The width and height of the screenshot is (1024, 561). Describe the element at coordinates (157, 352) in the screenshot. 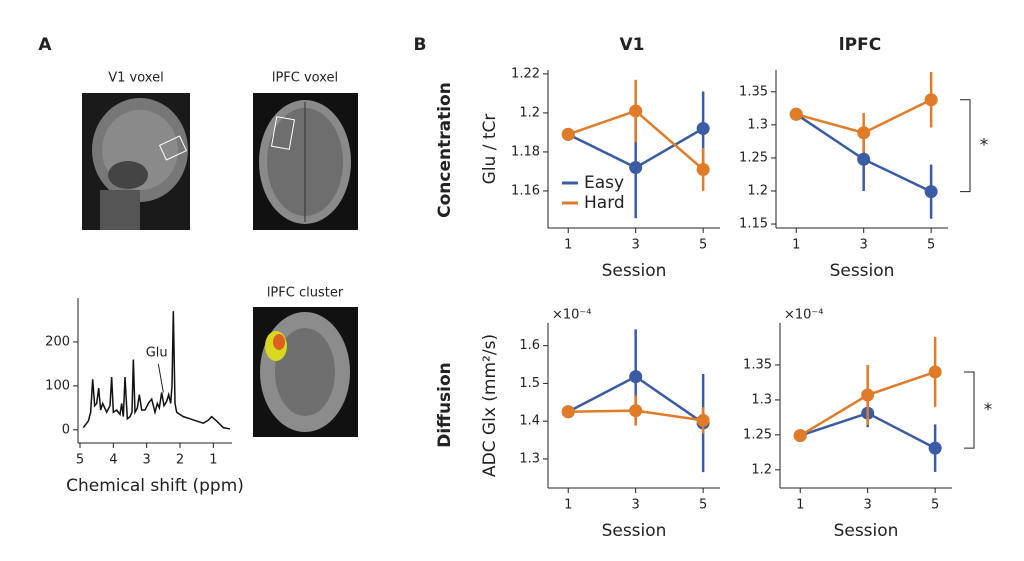

I see `annotation: Glu` at that location.